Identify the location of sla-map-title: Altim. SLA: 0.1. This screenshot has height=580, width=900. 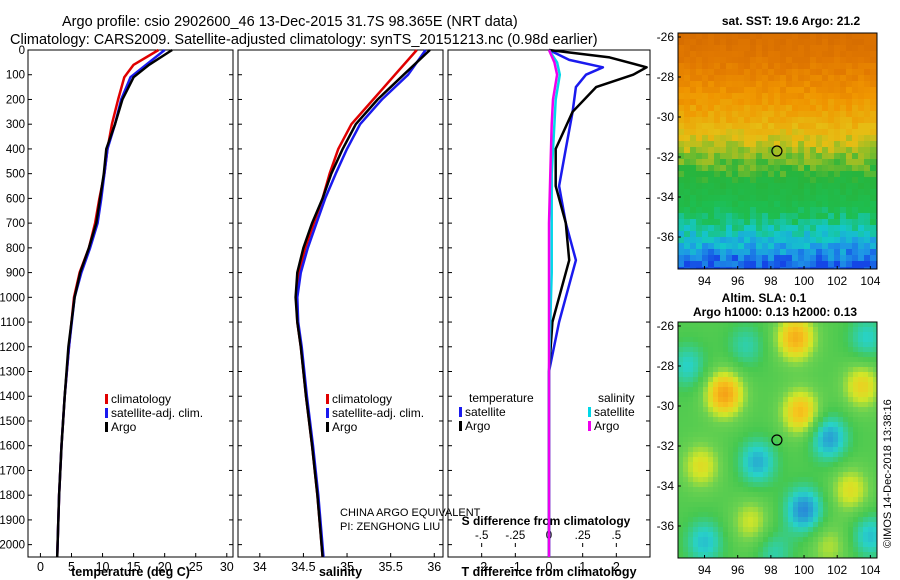
(764, 298).